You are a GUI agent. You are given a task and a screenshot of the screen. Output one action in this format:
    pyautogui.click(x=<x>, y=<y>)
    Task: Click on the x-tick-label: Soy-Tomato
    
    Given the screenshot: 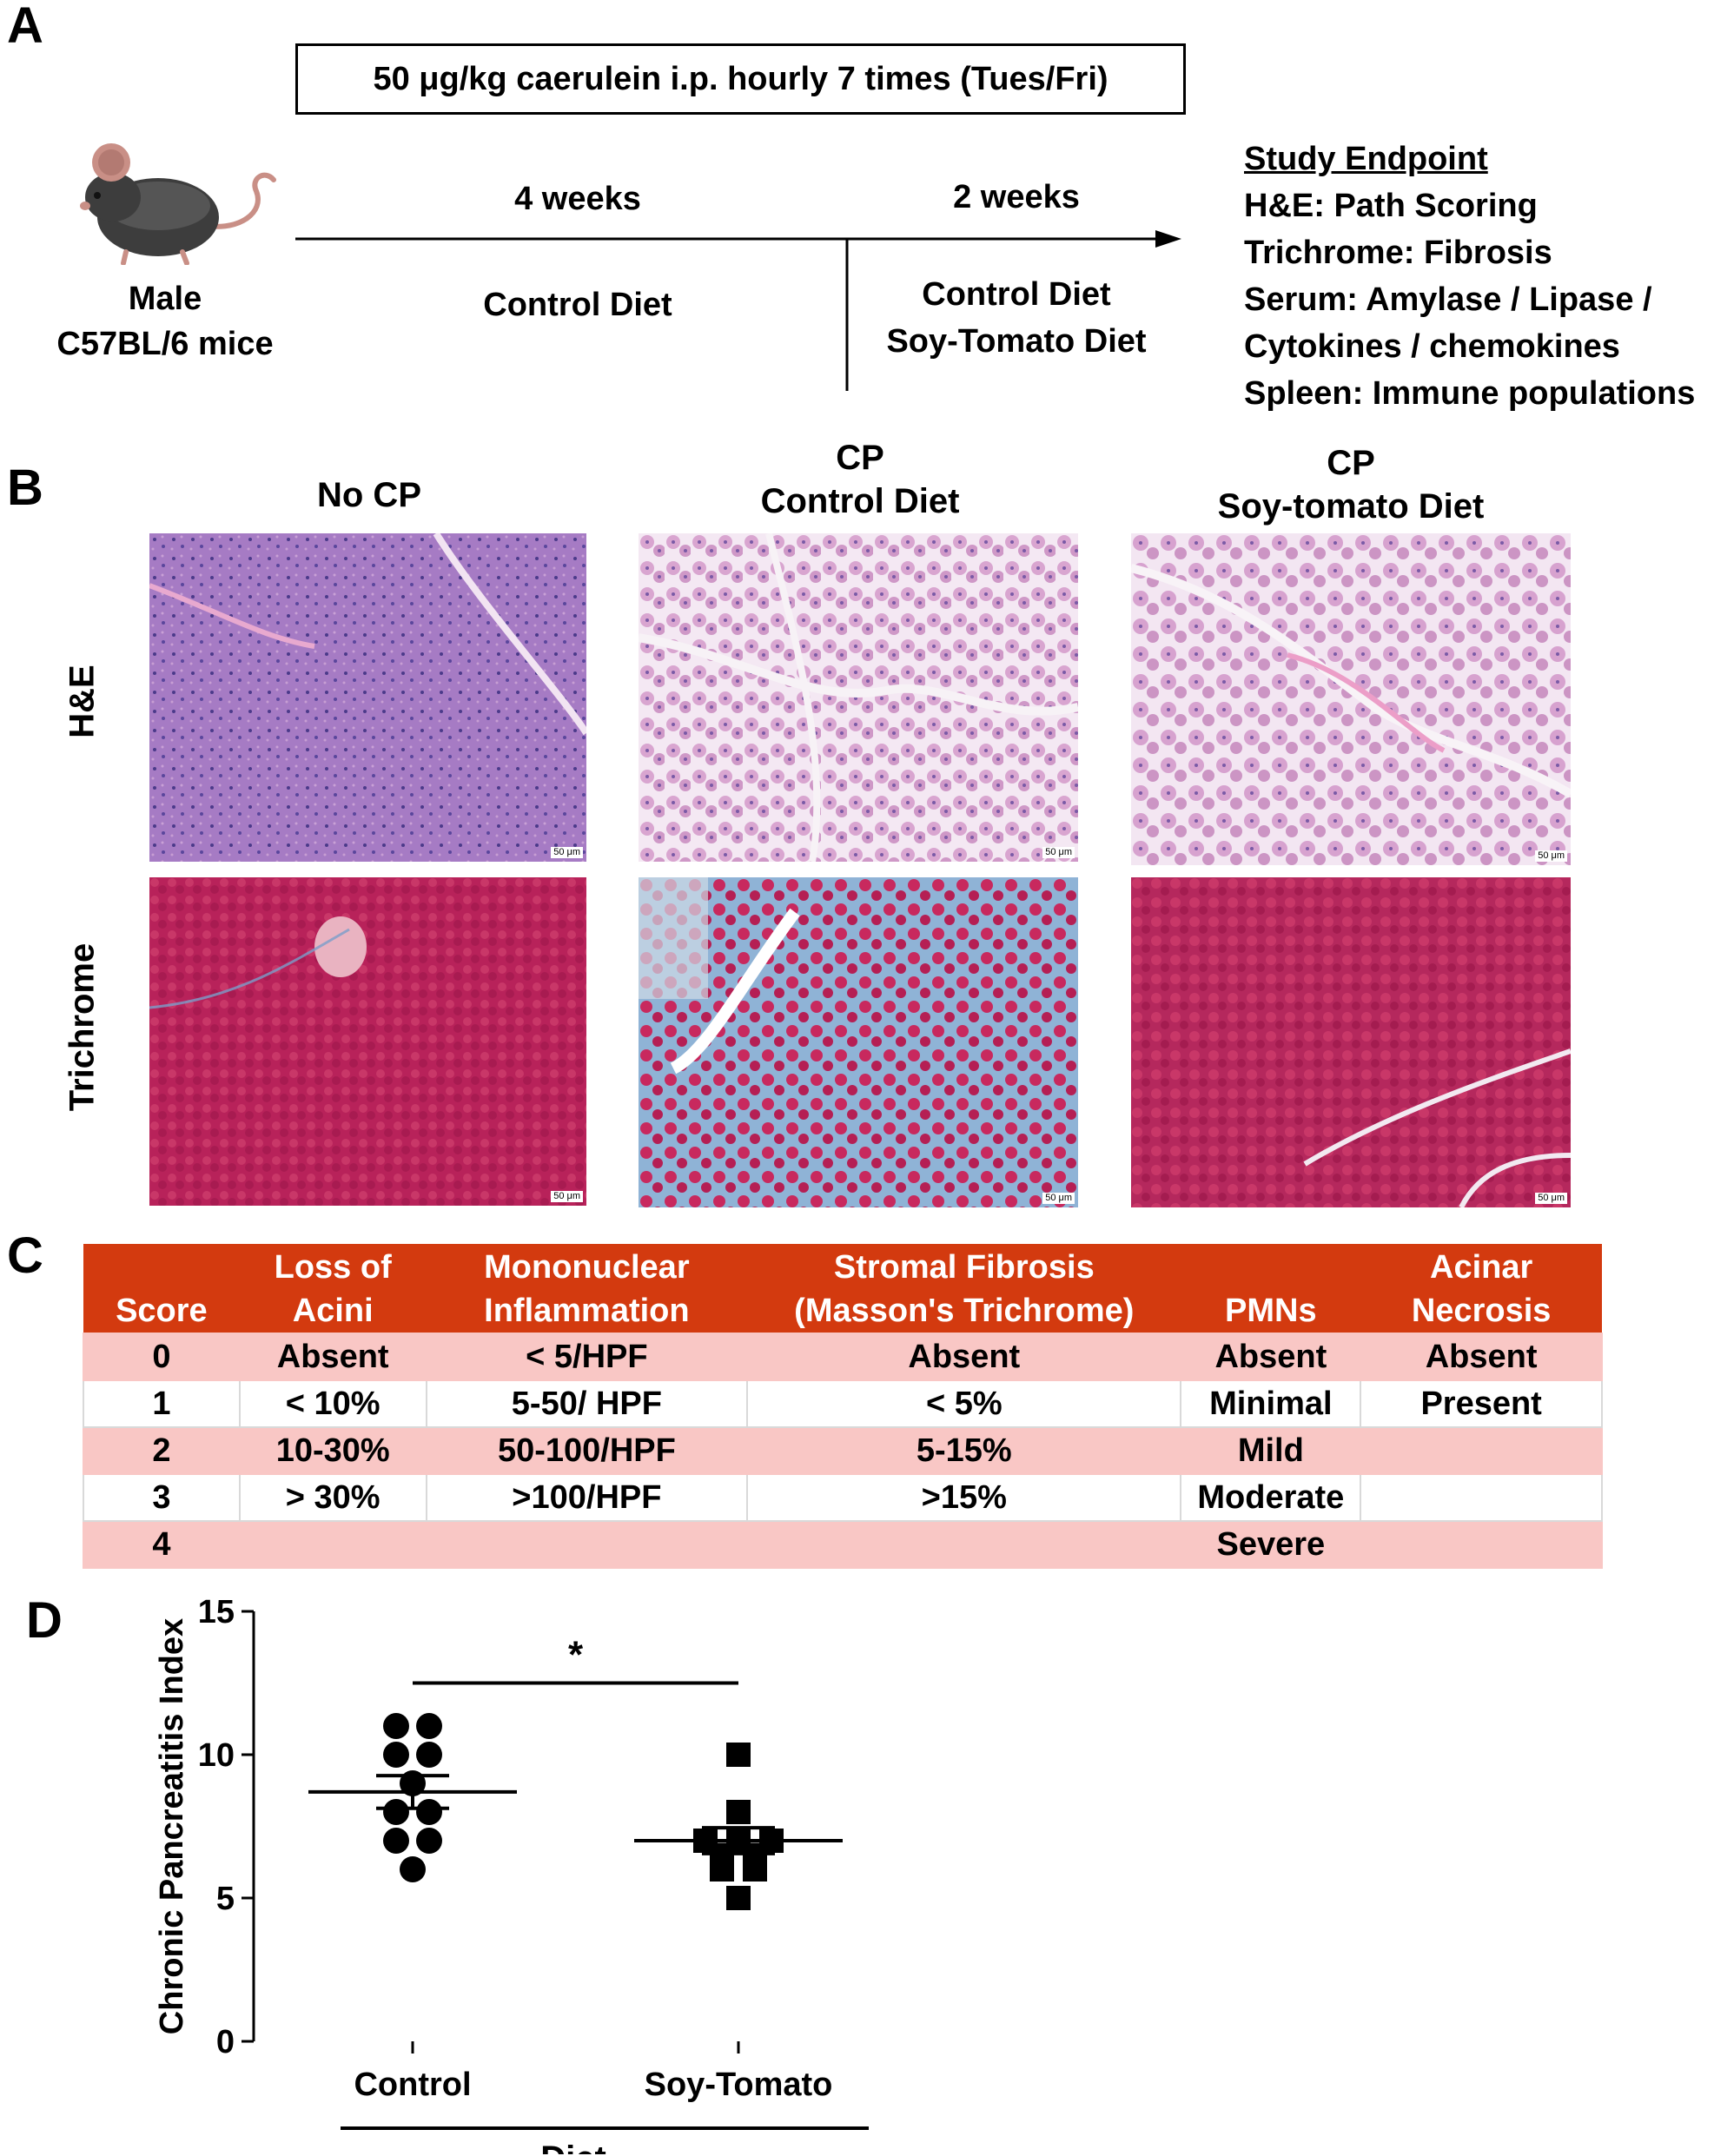 What is the action you would take?
    pyautogui.click(x=739, y=2085)
    